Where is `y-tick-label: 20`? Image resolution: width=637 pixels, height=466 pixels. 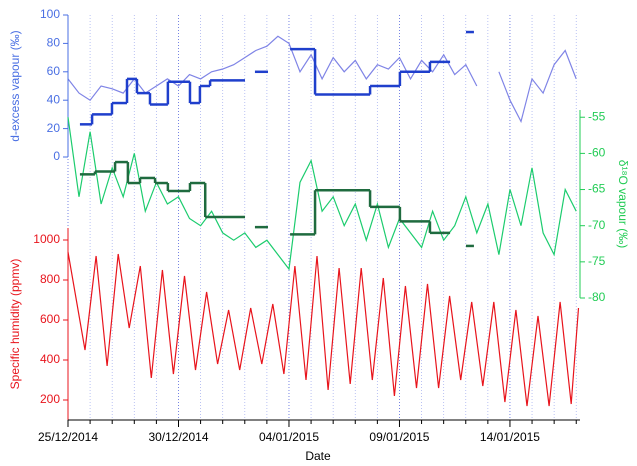 y-tick-label: 20 is located at coordinates (54, 128).